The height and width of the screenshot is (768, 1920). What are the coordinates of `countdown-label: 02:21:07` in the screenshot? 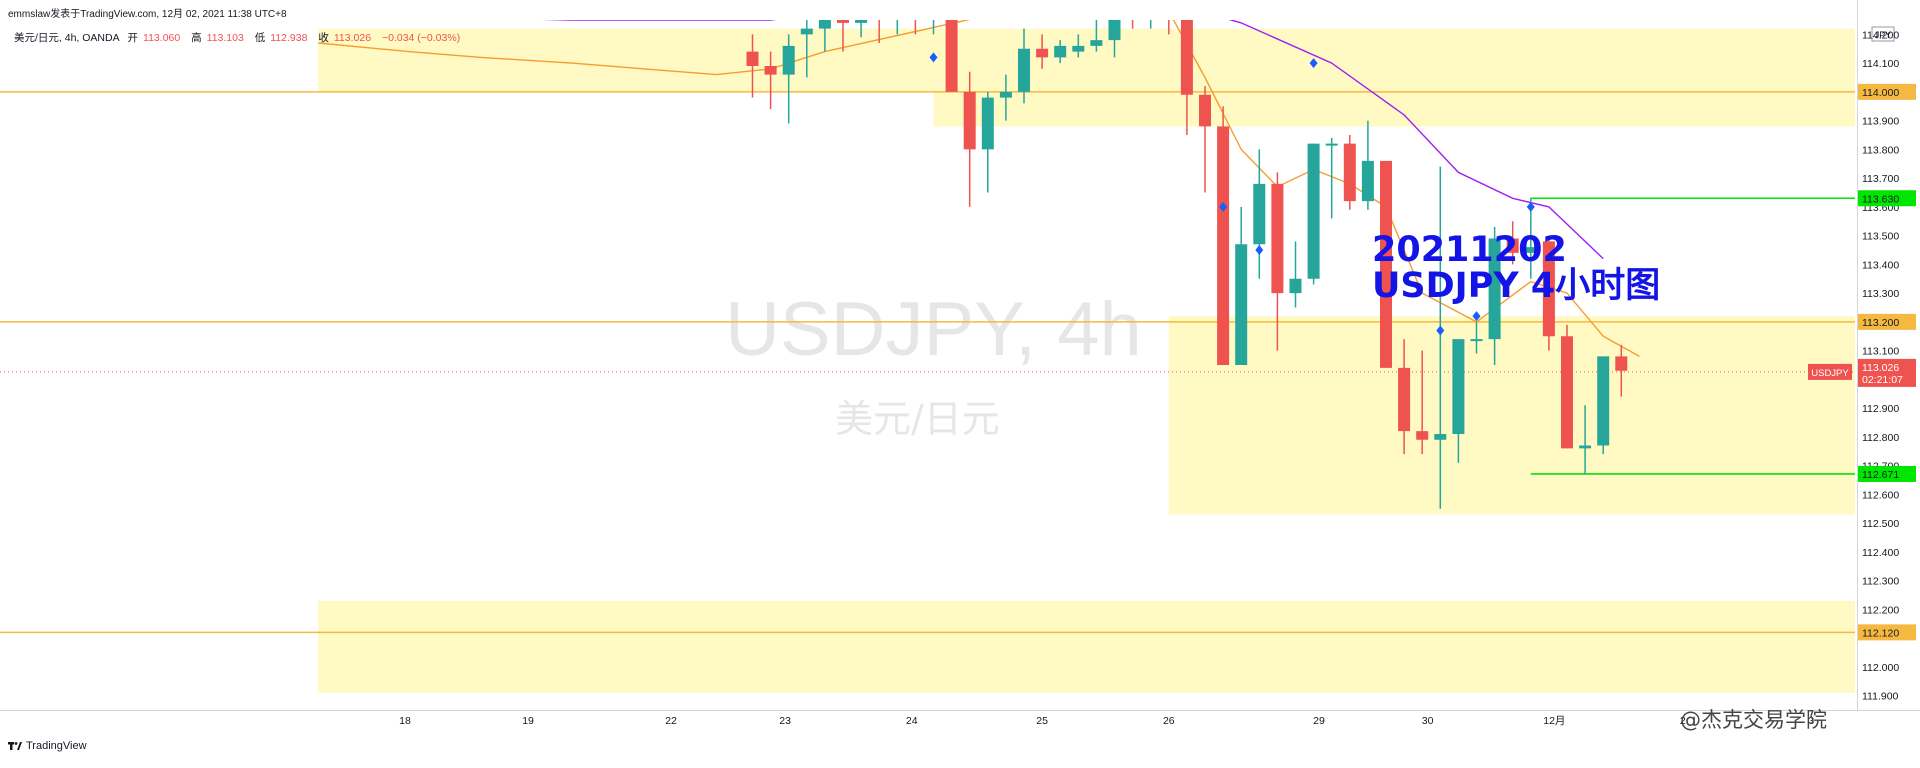 It's located at (1882, 380).